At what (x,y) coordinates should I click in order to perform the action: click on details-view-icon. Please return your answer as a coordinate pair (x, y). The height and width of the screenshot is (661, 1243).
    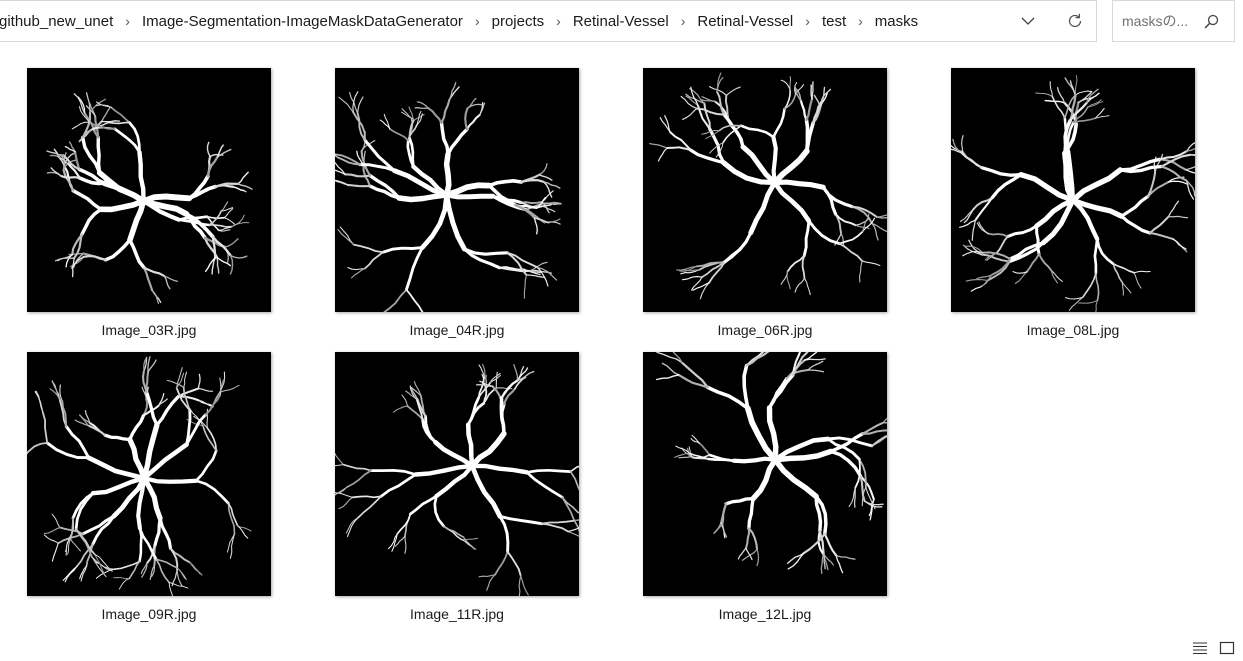
    Looking at the image, I should click on (1200, 648).